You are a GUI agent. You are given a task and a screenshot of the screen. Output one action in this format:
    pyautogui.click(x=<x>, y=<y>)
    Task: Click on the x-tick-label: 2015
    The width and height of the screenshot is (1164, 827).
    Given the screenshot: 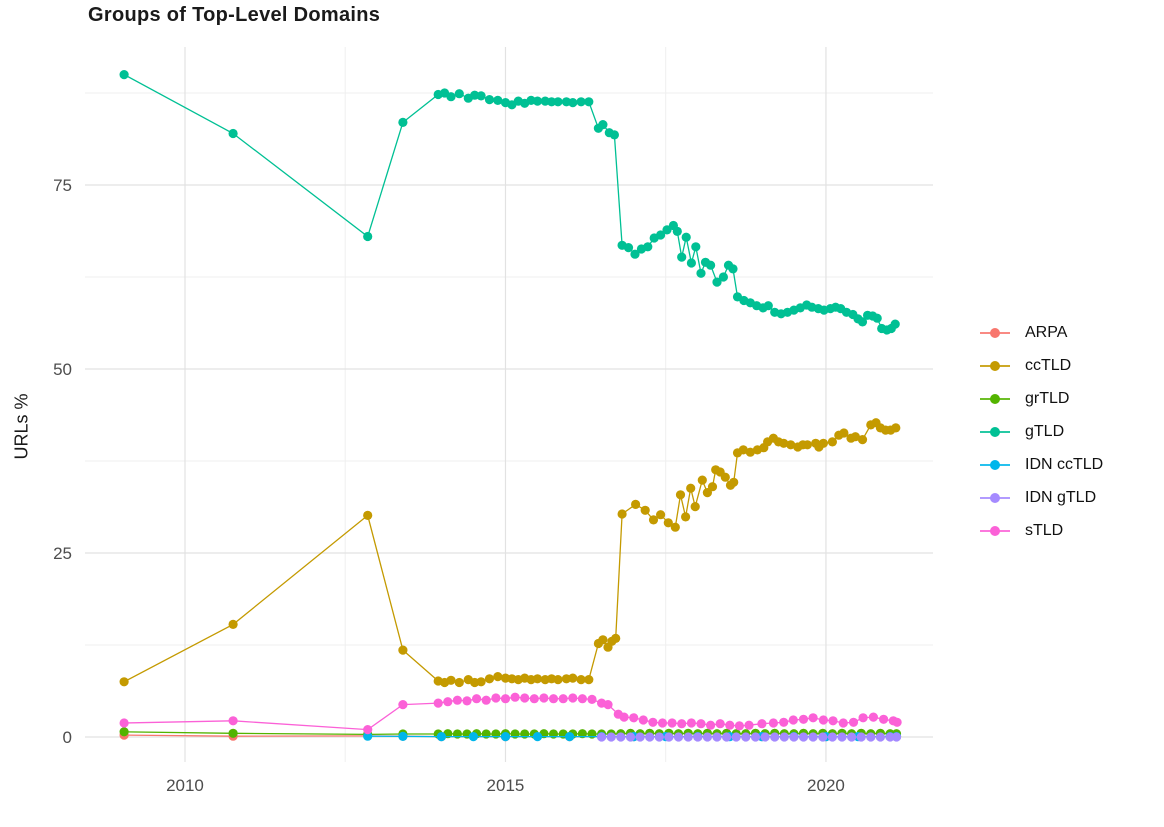 What is the action you would take?
    pyautogui.click(x=506, y=785)
    